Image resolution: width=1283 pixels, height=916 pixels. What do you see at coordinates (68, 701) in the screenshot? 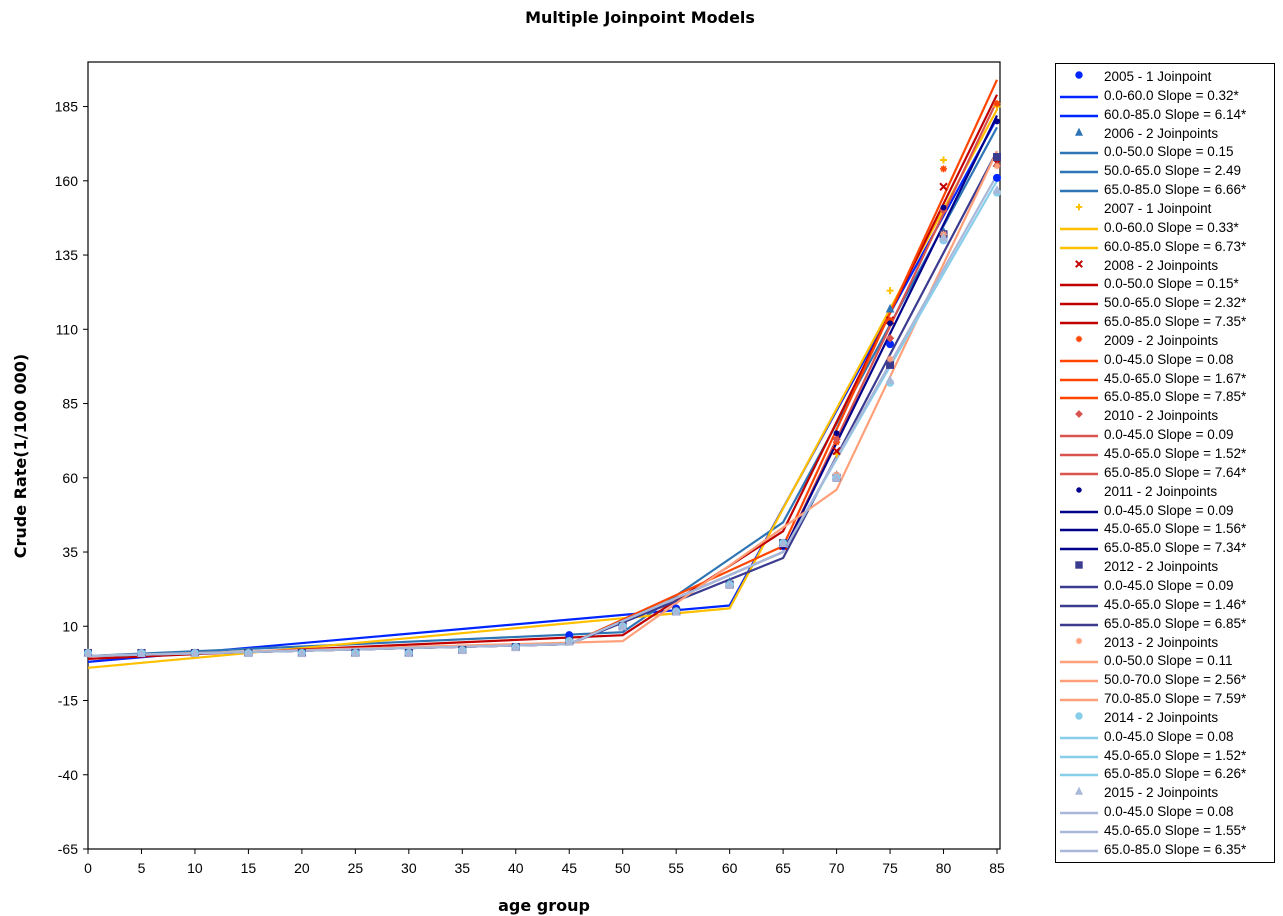
I see `y-tick-label: -15` at bounding box center [68, 701].